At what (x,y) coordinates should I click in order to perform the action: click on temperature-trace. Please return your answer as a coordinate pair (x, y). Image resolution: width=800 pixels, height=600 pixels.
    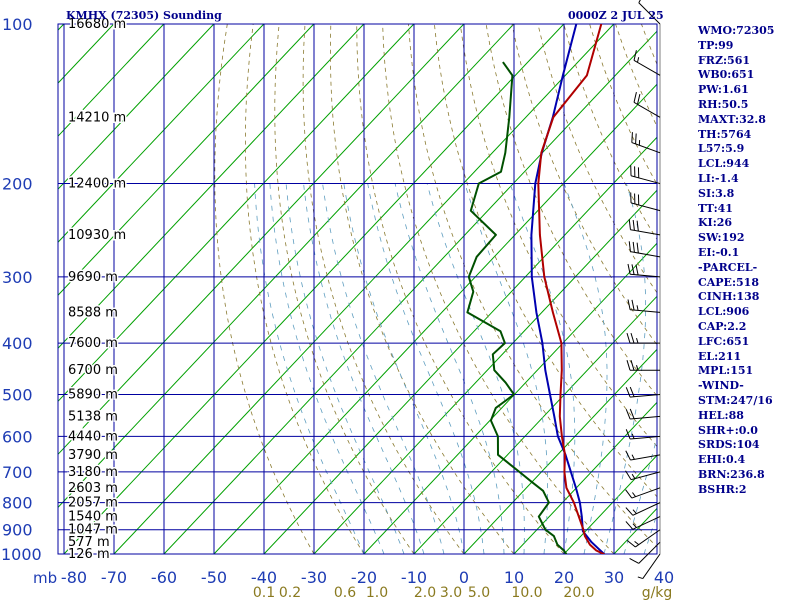
    Looking at the image, I should click on (571, 289).